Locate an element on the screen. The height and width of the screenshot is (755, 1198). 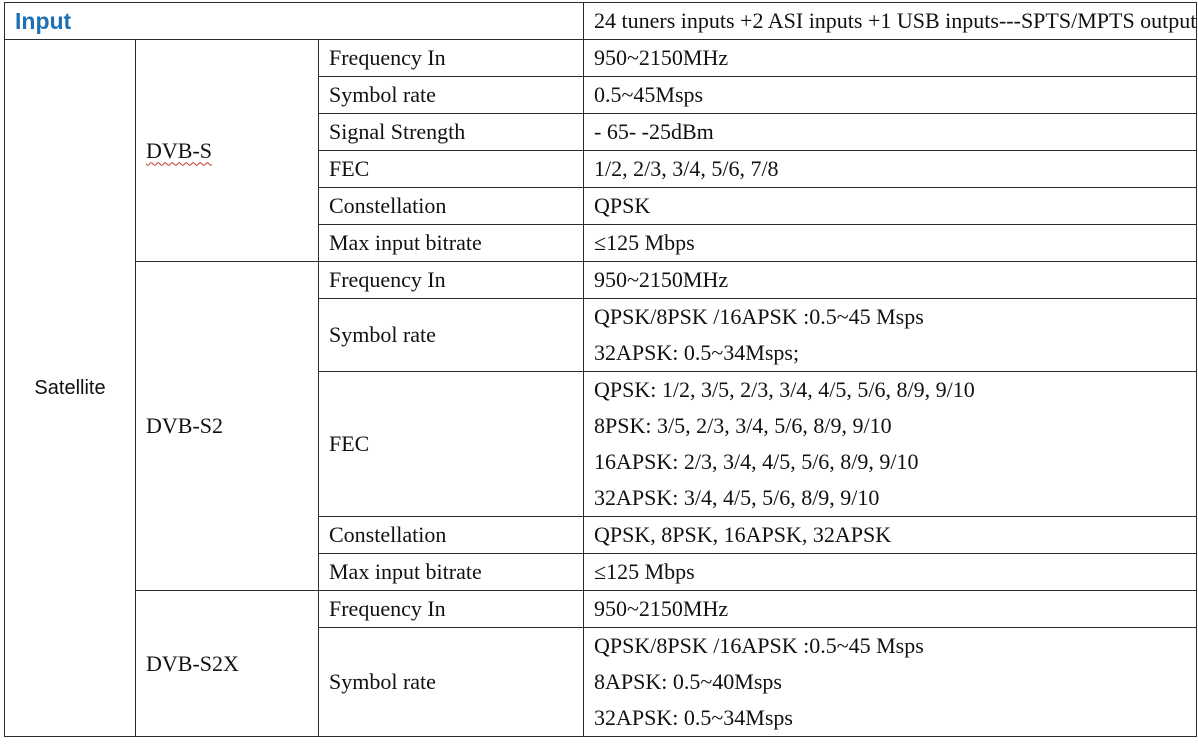
value-cell: 1/2, 2/3, 3/4, 5/6, 7/8 is located at coordinates (890, 169).